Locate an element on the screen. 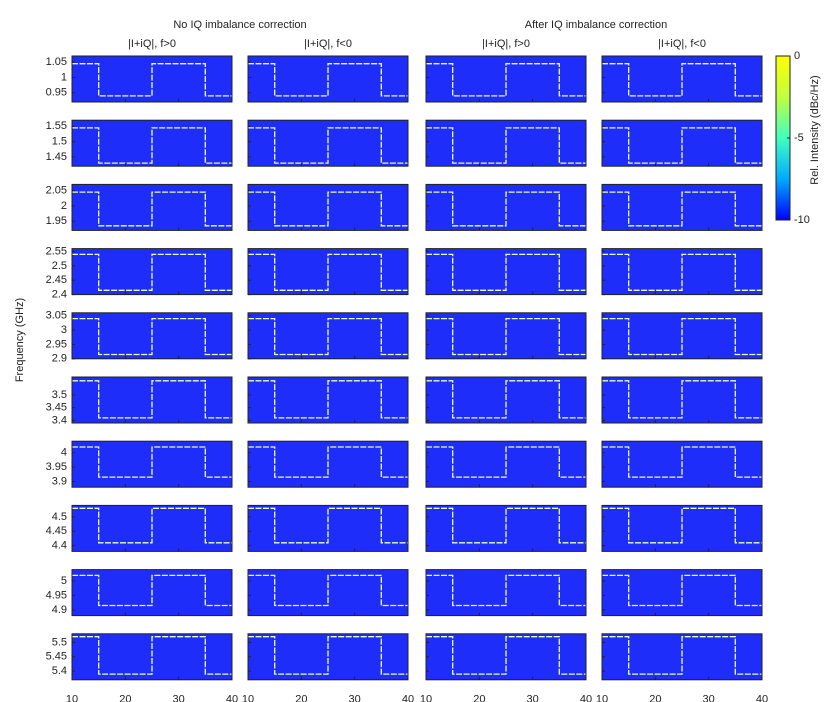 Image resolution: width=830 pixels, height=702 pixels. y-tick-label: 5.4 is located at coordinates (59, 671).